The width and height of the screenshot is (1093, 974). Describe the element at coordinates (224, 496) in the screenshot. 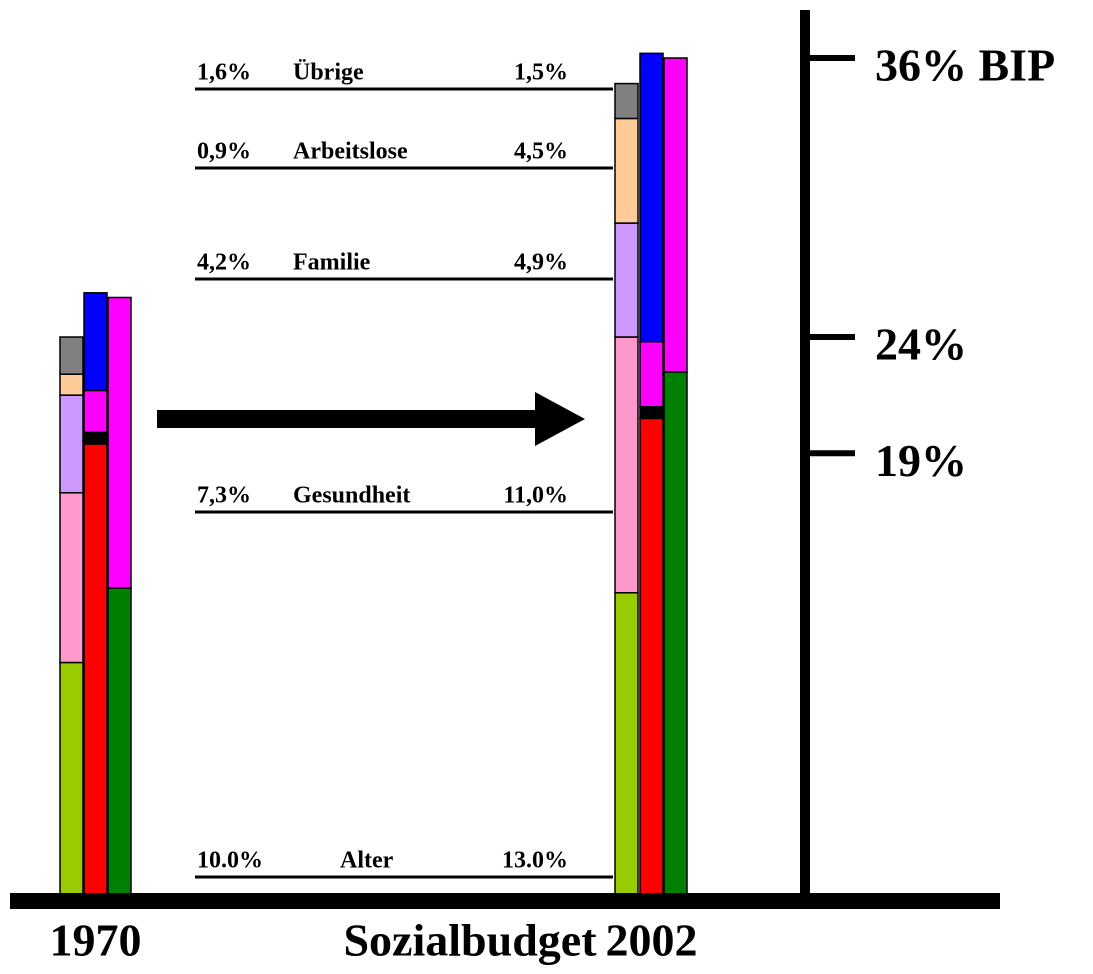

I see `value-label: 7,3%` at that location.